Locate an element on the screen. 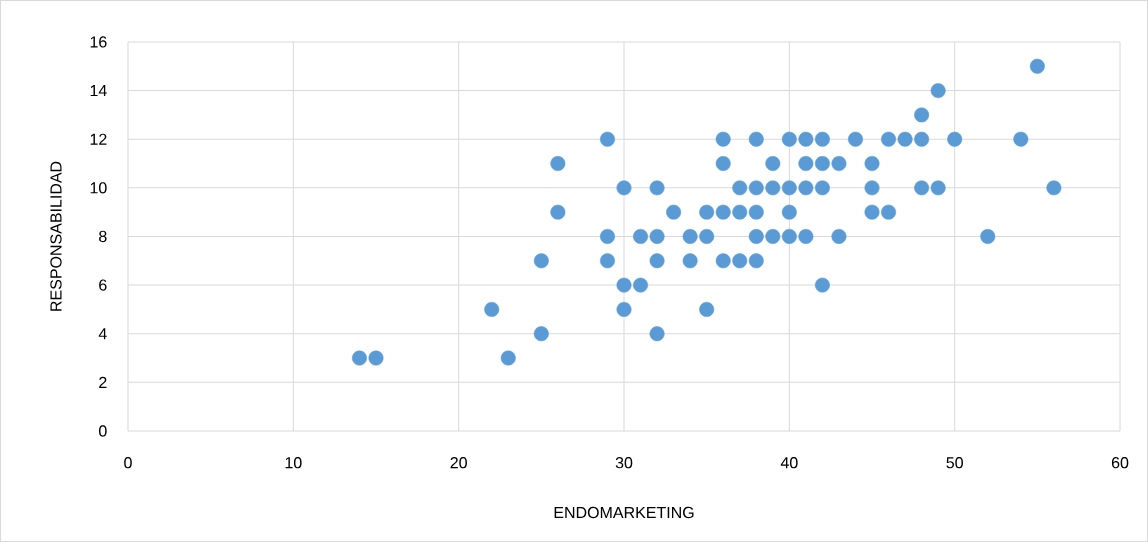 Image resolution: width=1148 pixels, height=542 pixels. y-tick-label: 14 is located at coordinates (98, 91).